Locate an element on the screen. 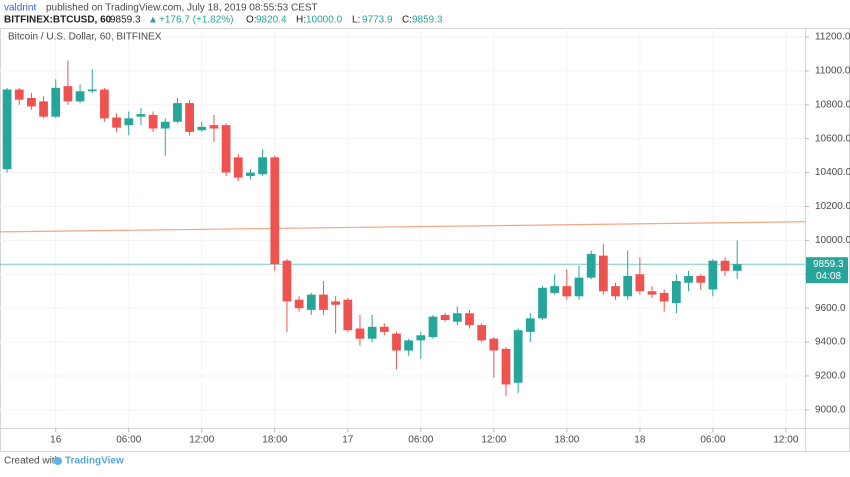 The width and height of the screenshot is (850, 477). ohlc-value: 9859.3 is located at coordinates (427, 20).